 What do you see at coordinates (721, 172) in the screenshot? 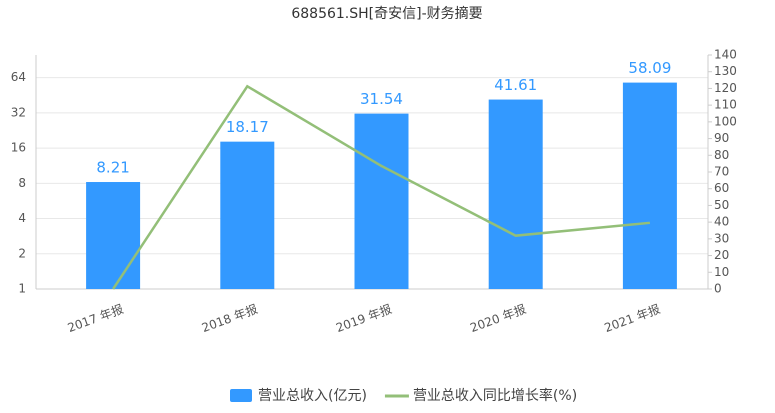
I see `y2-tick-label: 70` at bounding box center [721, 172].